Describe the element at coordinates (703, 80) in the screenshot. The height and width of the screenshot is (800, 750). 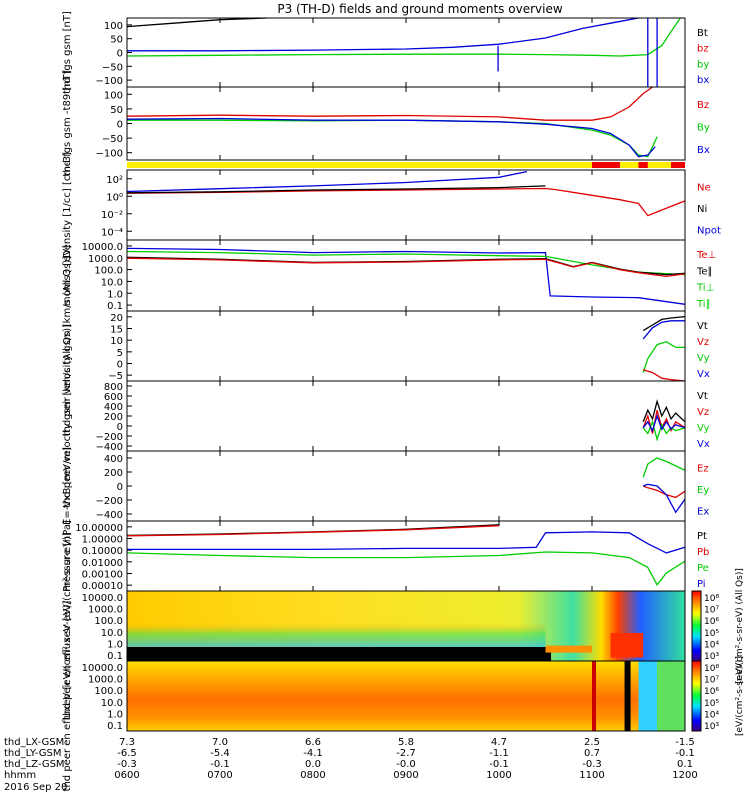
I see `panel-0-legend-3: bx` at that location.